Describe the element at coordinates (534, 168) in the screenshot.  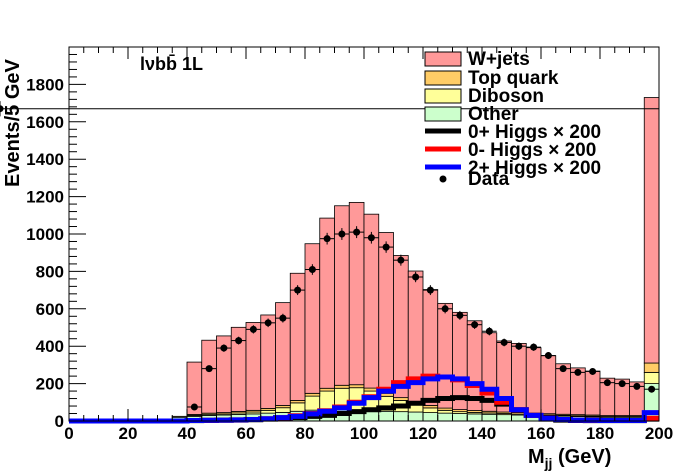
I see `legend-label-2plus-higgs: 2+ Higgs × 200` at that location.